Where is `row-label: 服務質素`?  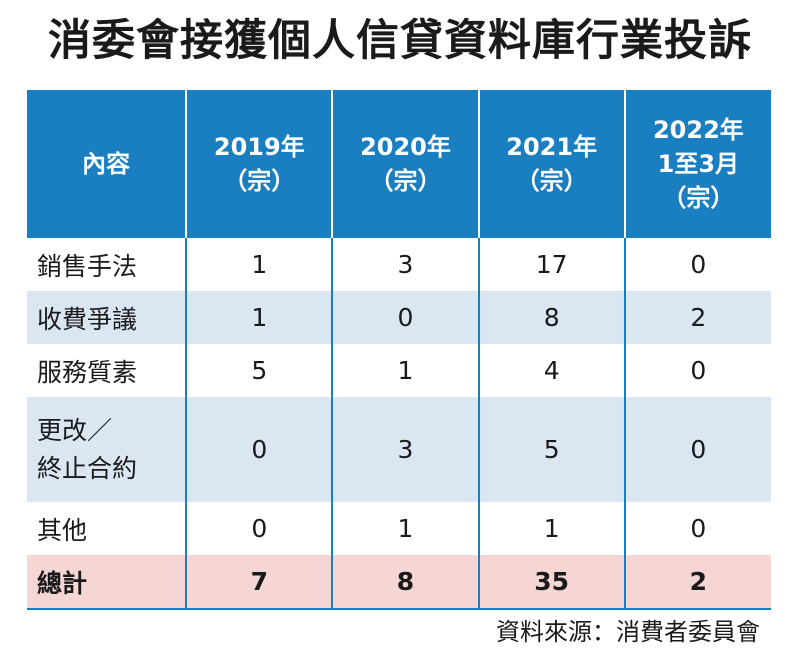
row-label: 服務質素 is located at coordinates (107, 370).